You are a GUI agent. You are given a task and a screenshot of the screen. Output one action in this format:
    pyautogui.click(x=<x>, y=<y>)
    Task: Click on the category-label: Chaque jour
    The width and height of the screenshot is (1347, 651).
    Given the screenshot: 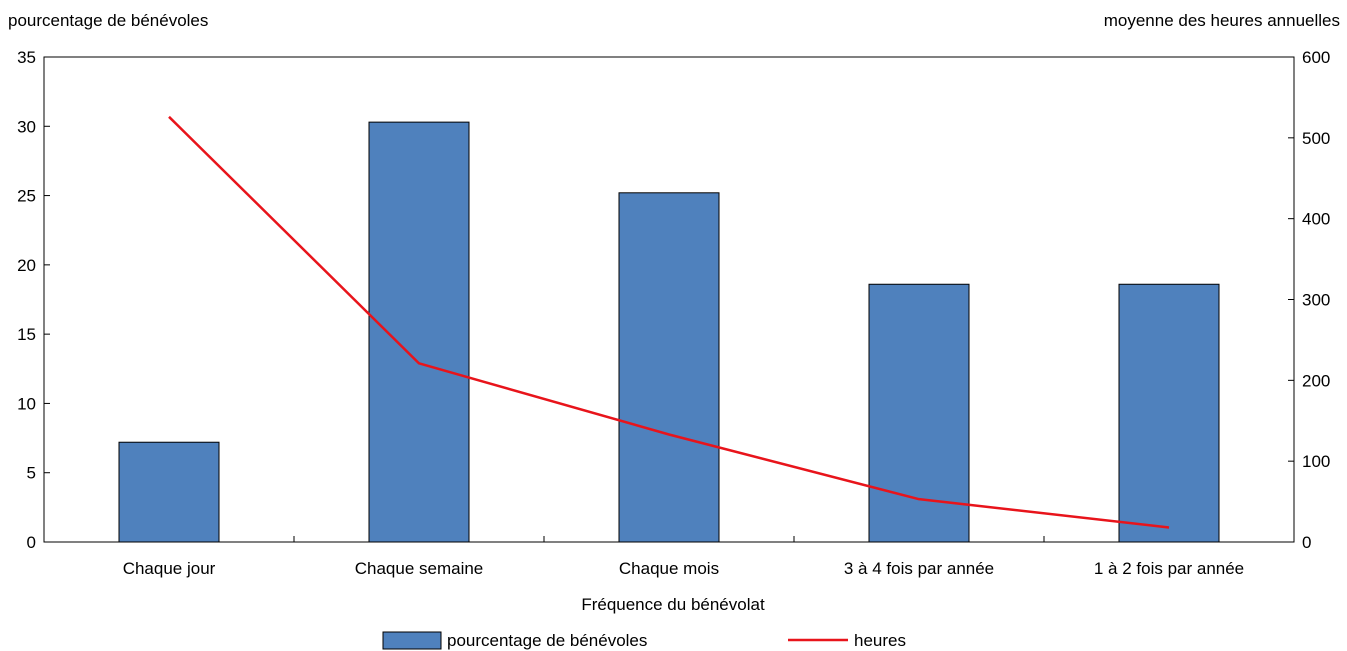 What is the action you would take?
    pyautogui.click(x=169, y=568)
    